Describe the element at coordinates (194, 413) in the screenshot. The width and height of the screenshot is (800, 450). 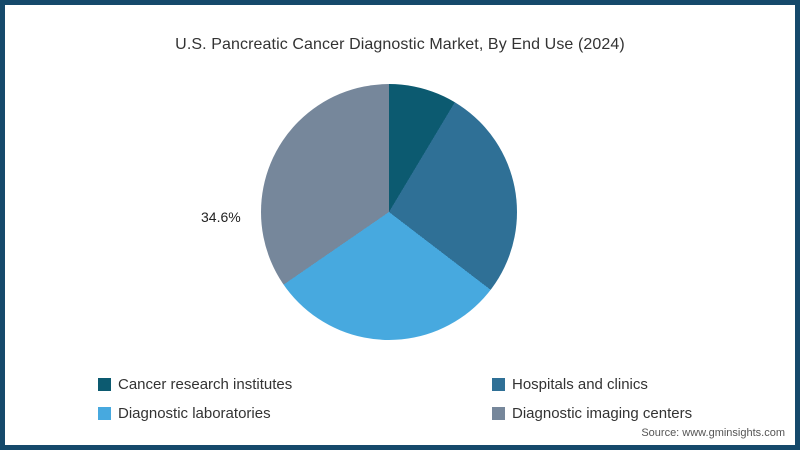
I see `legend-label: Diagnostic laboratories` at that location.